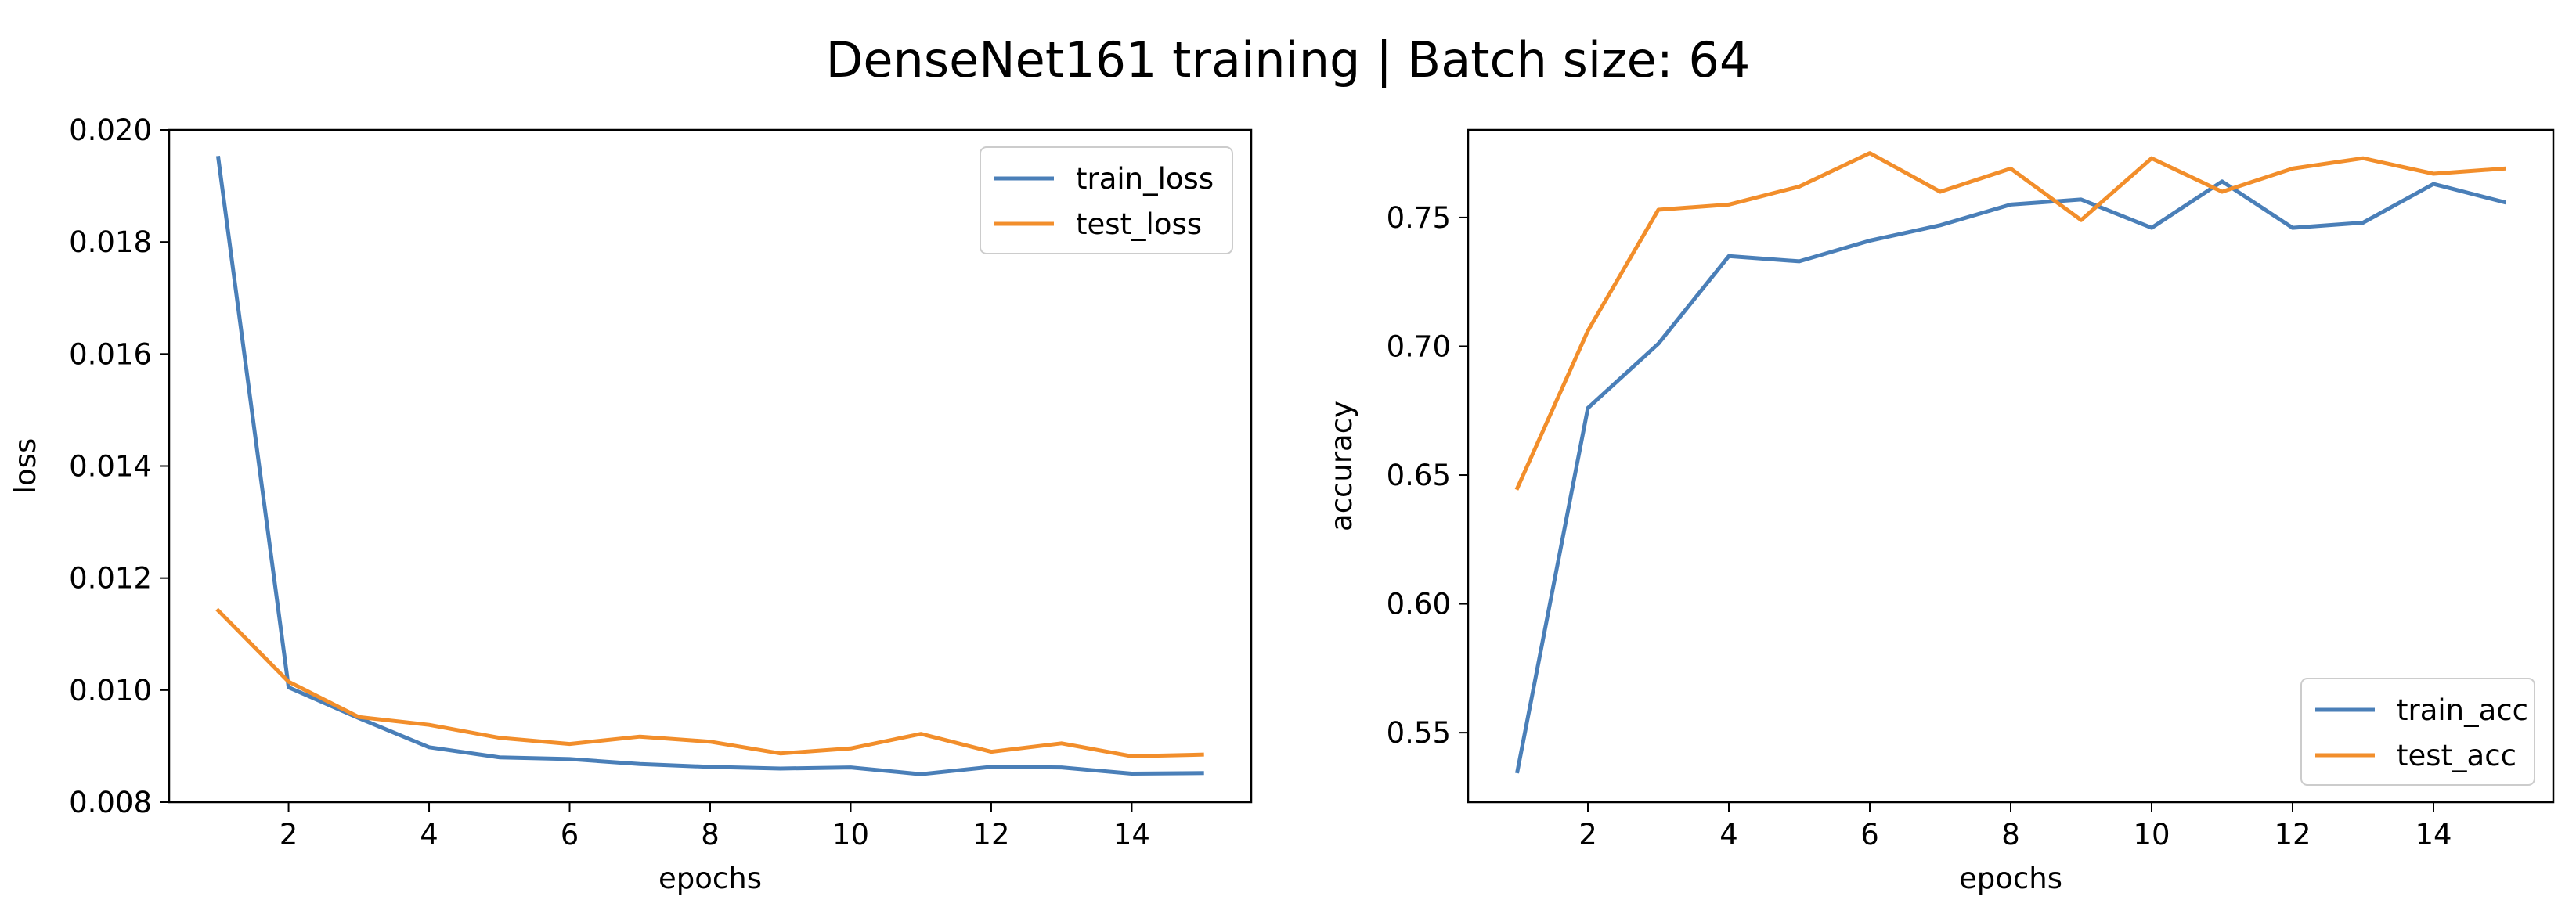 Image resolution: width=2576 pixels, height=918 pixels. Describe the element at coordinates (110, 579) in the screenshot. I see `loss-y-tick-label: 0.012` at that location.